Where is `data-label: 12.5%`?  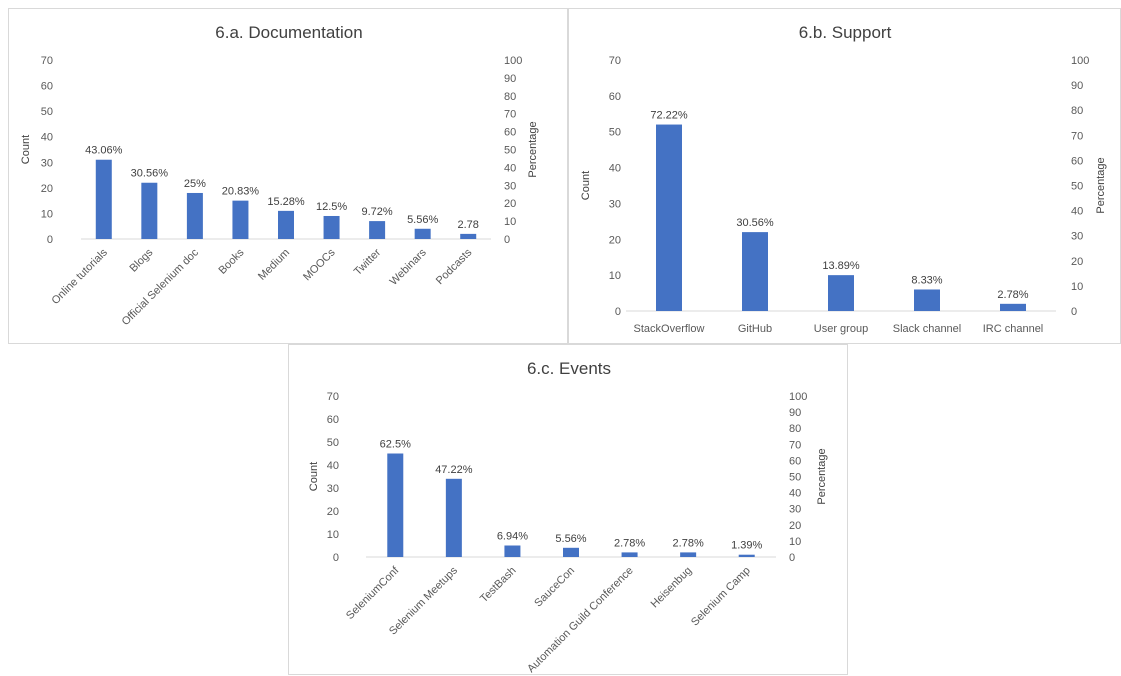
data-label: 12.5% is located at coordinates (331, 207).